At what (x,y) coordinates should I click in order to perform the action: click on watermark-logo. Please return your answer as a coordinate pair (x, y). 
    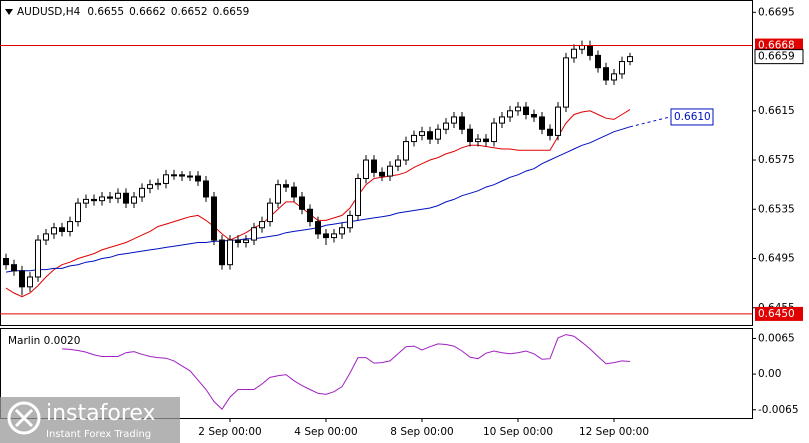
    Looking at the image, I should click on (24, 418).